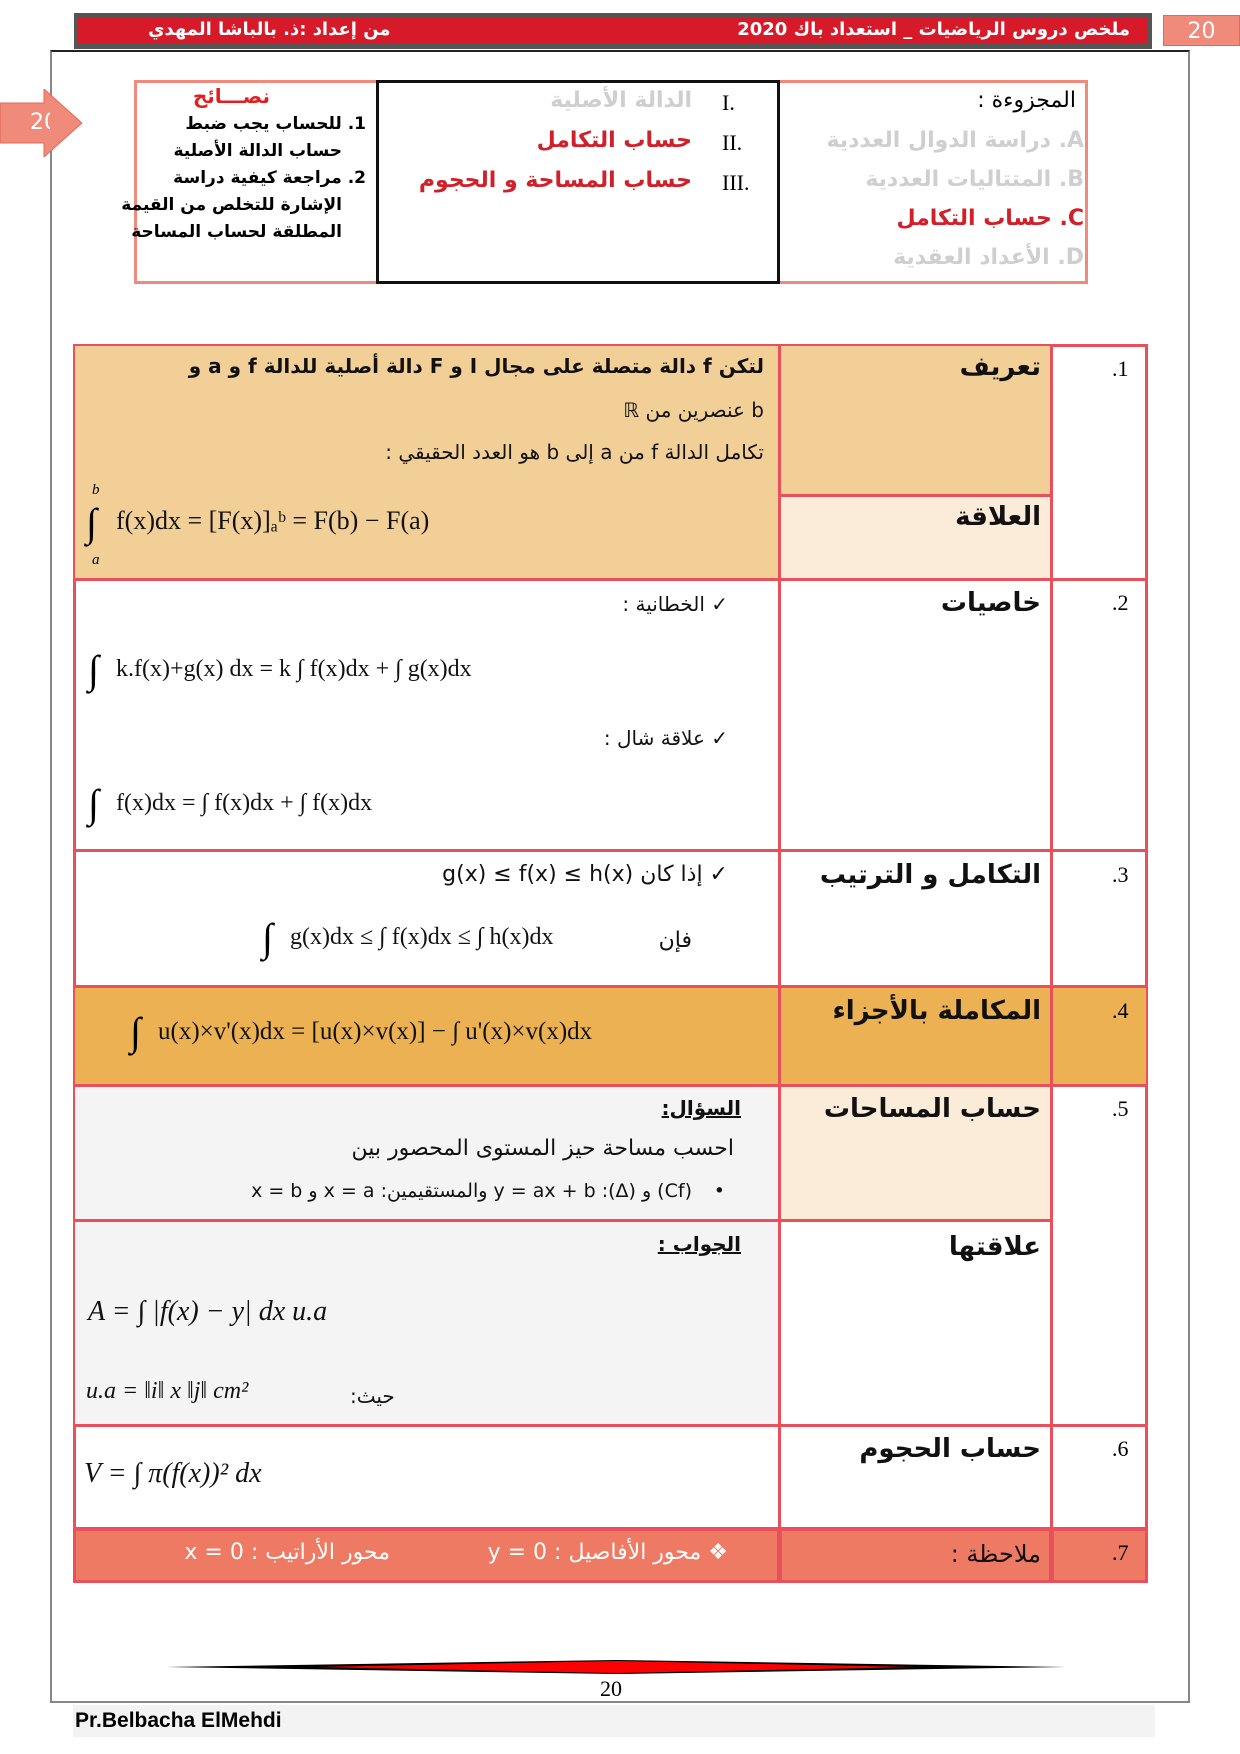 This screenshot has width=1240, height=1754. I want to click on tip-line: المطلقة لحساب المساحة, so click(236, 232).